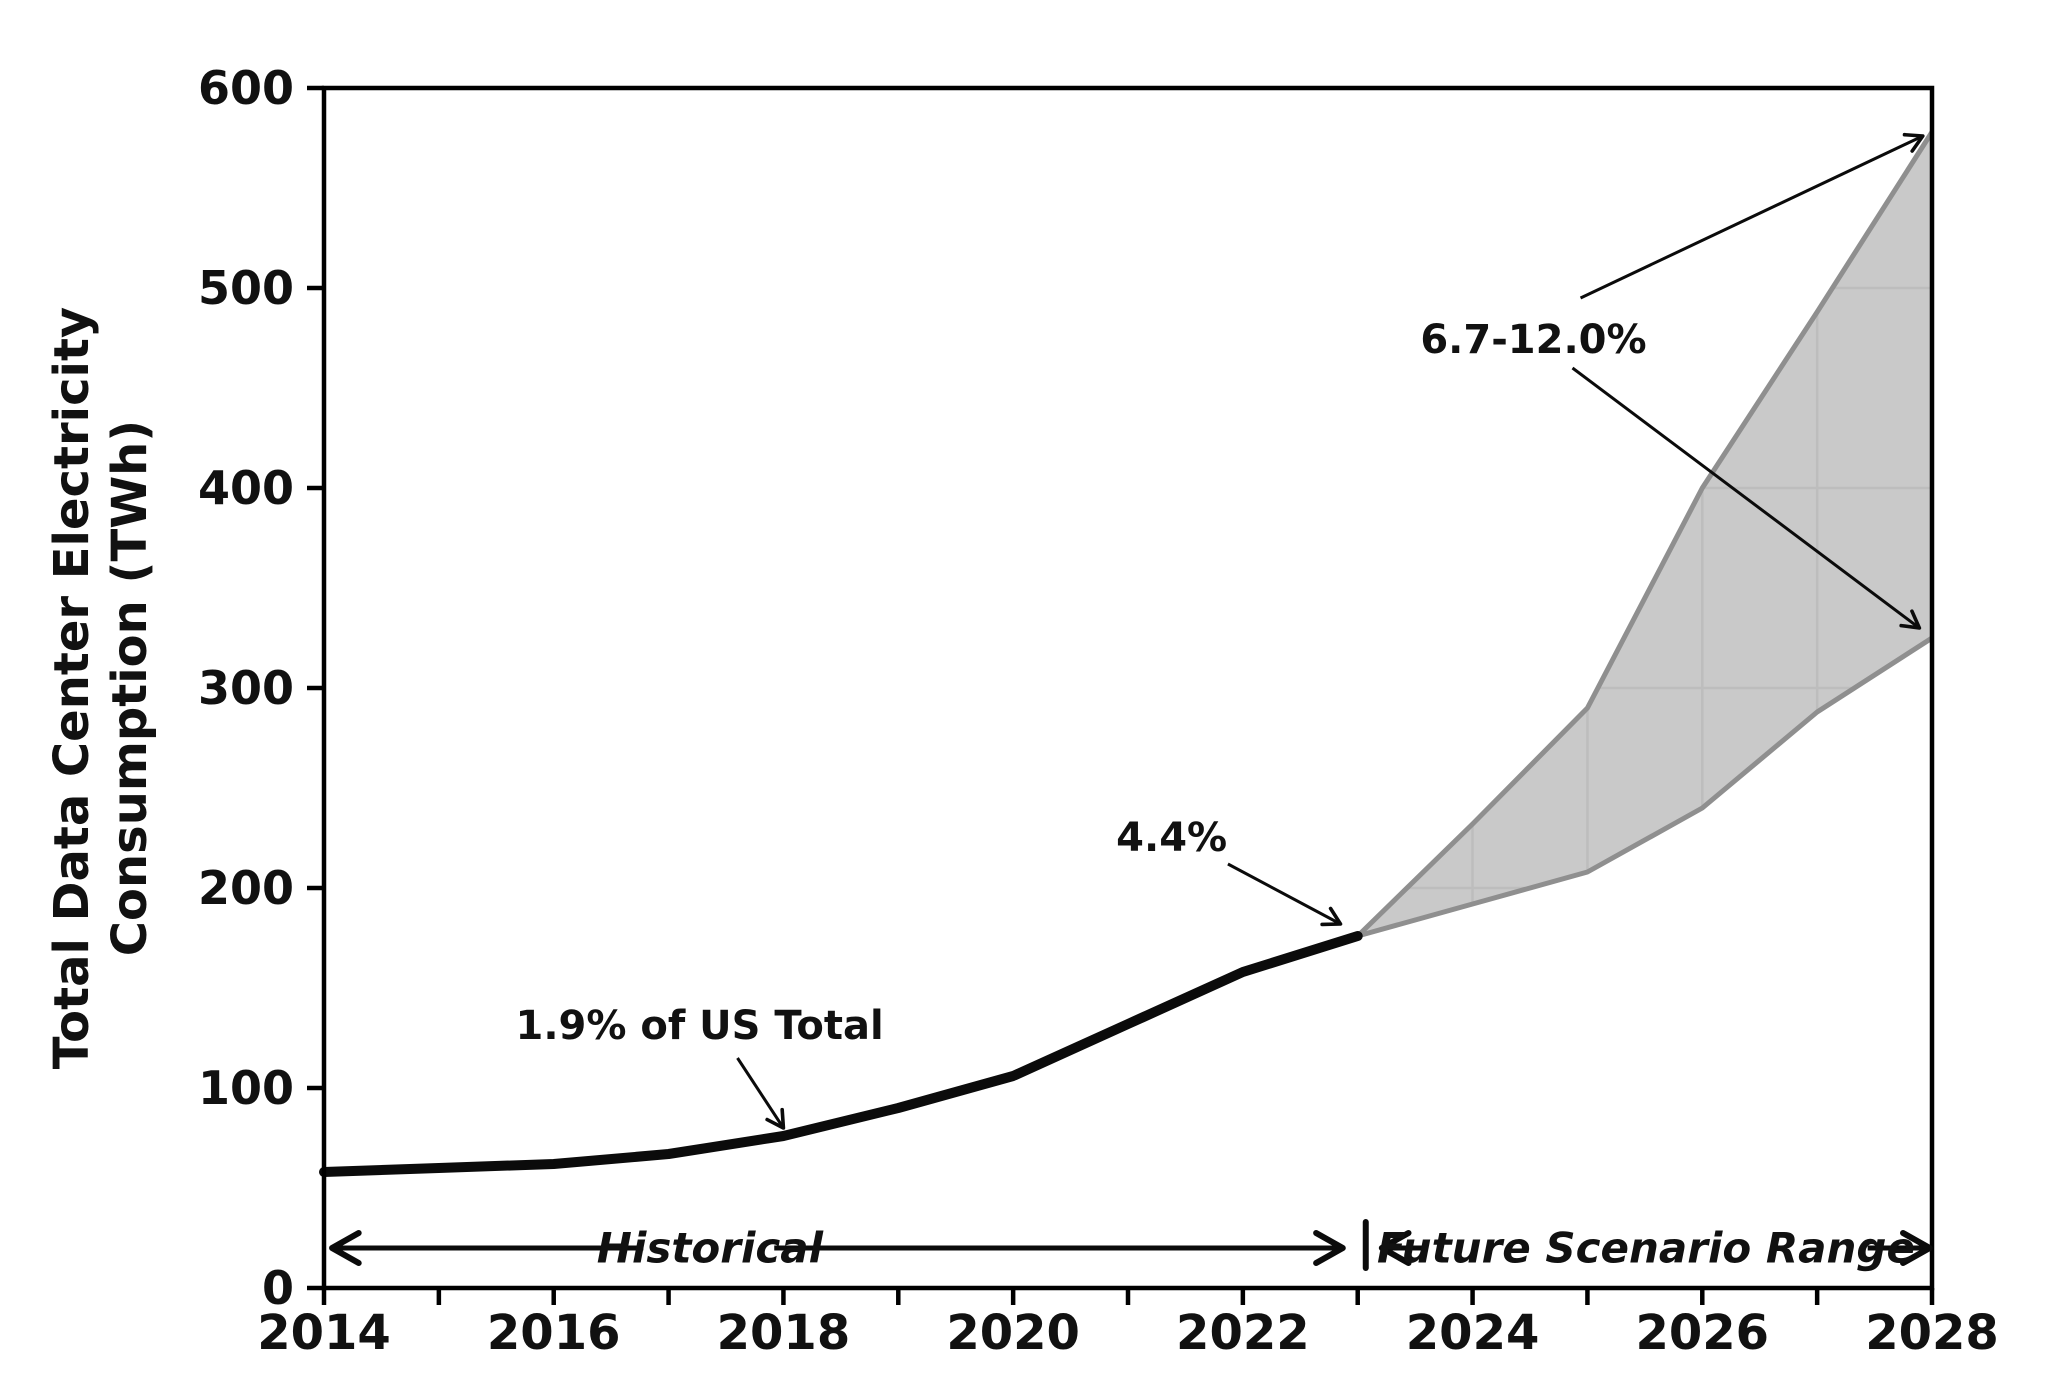 The width and height of the screenshot is (2048, 1386). Describe the element at coordinates (278, 1288) in the screenshot. I see `y-axis-tick-label: 0` at that location.